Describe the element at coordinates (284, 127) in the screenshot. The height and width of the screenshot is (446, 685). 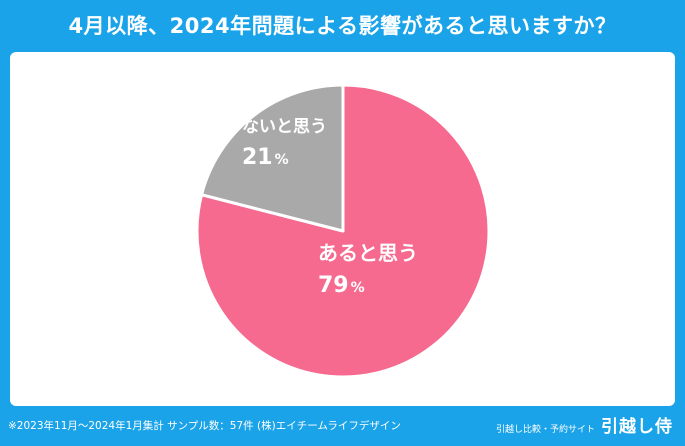
I see `slice-label-2: ないと思う` at that location.